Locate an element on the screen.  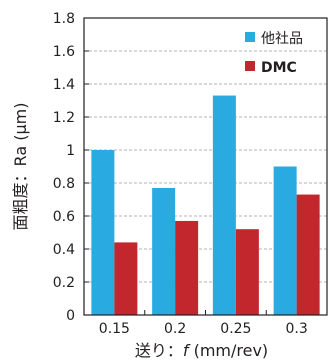
y-tick-label: 0.6 is located at coordinates (64, 217).